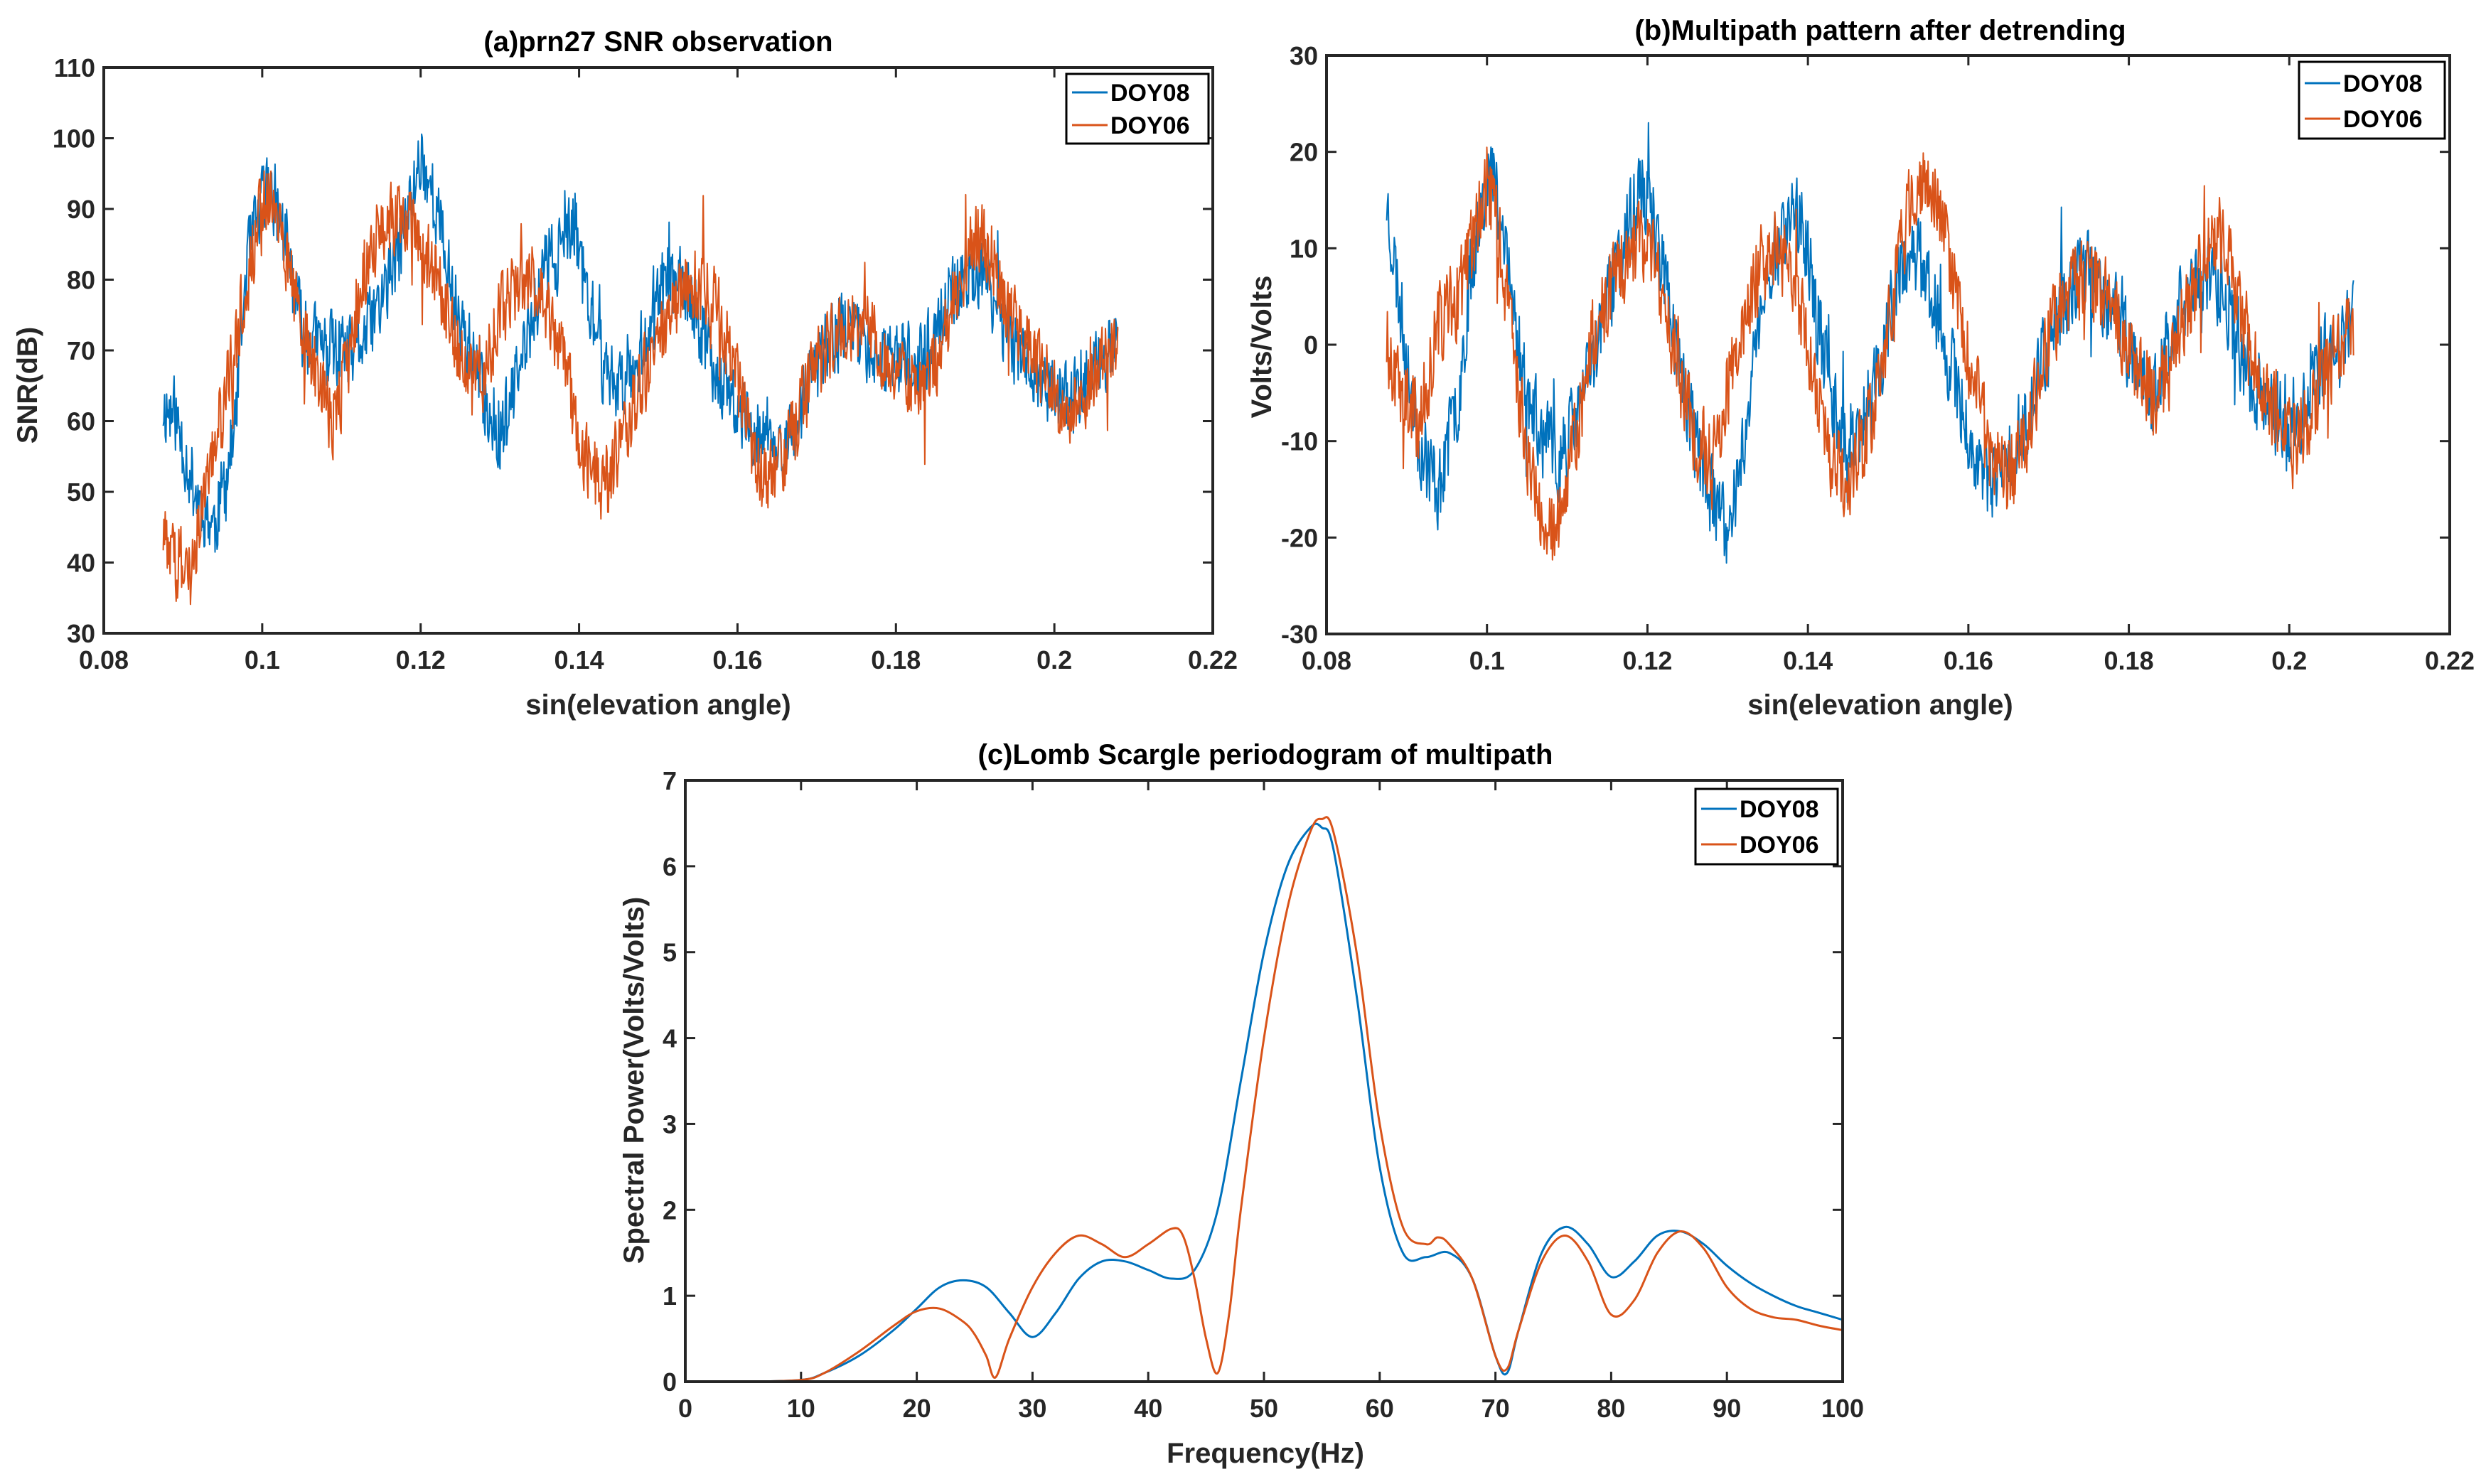  Describe the element at coordinates (801, 1409) in the screenshot. I see `x-tick-label: 10` at that location.